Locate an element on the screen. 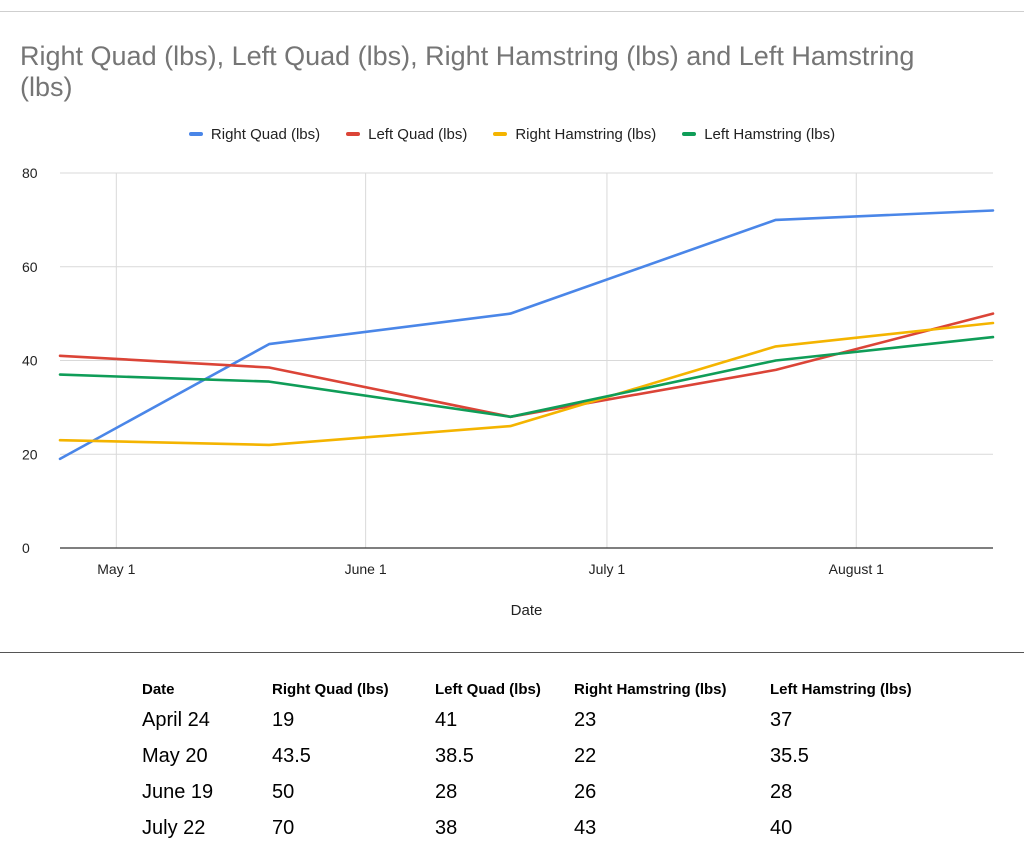 This screenshot has width=1024, height=849. table-cell-right-hamstring: 26 is located at coordinates (585, 791).